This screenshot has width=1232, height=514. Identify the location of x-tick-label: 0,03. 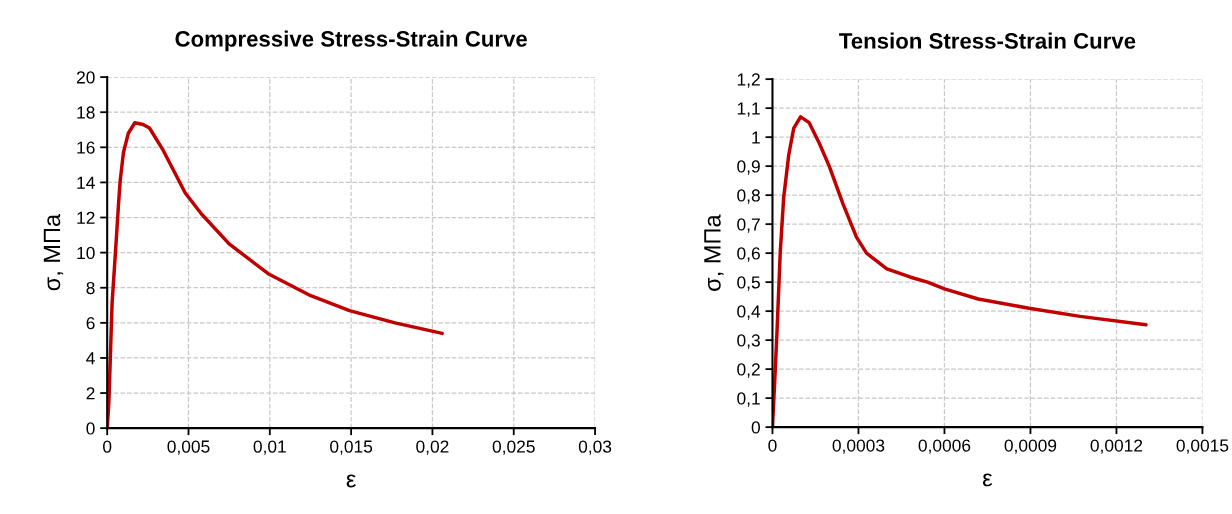
(595, 447).